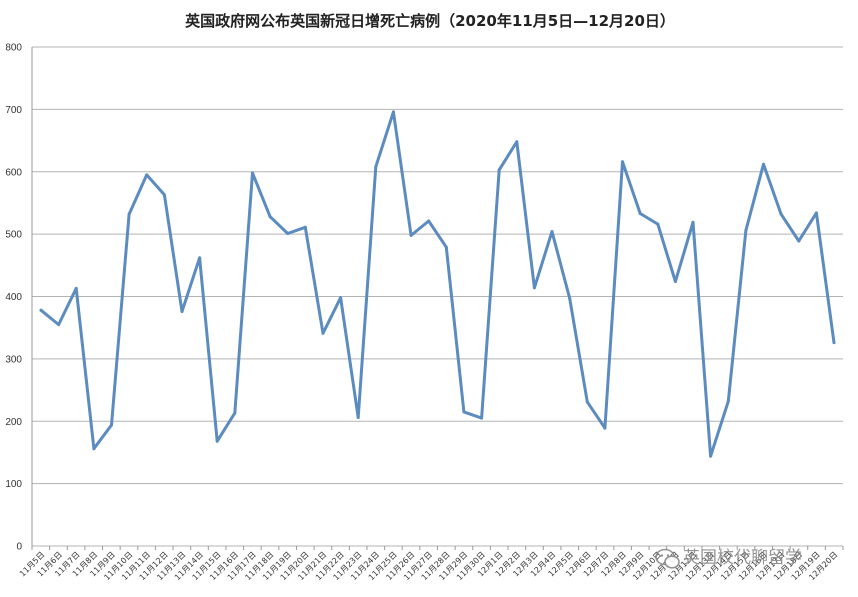 This screenshot has width=858, height=597. I want to click on y-tick-label: 600, so click(13, 172).